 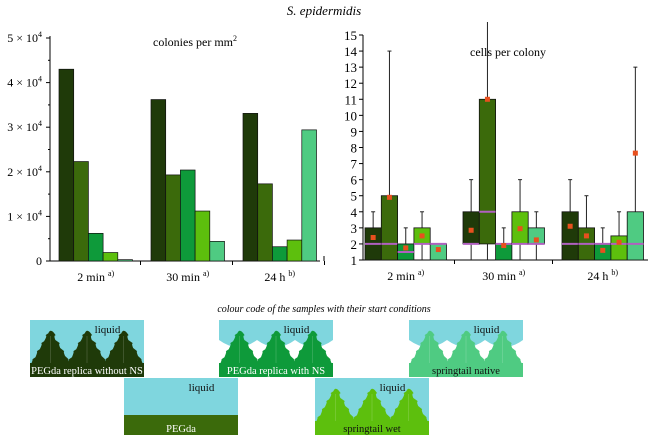 What do you see at coordinates (350, 115) in the screenshot?
I see `y-tick-label: 10` at bounding box center [350, 115].